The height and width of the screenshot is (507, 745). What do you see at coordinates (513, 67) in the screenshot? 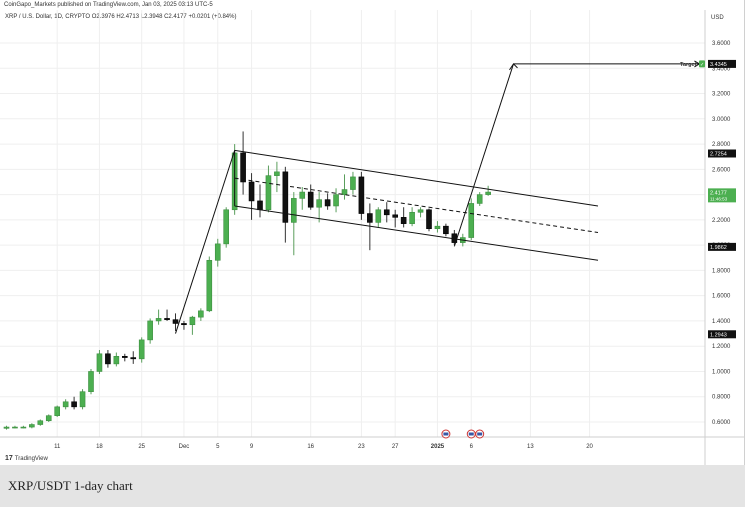
I see `target-arrowhead` at bounding box center [513, 67].